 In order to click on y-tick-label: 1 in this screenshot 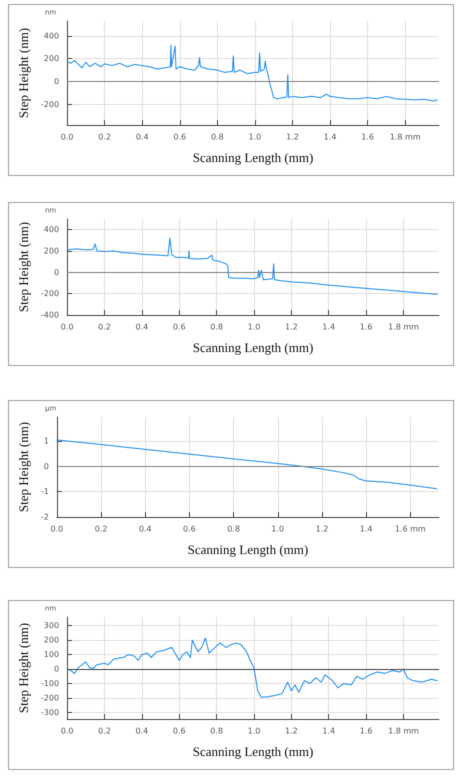, I will do `click(46, 441)`.